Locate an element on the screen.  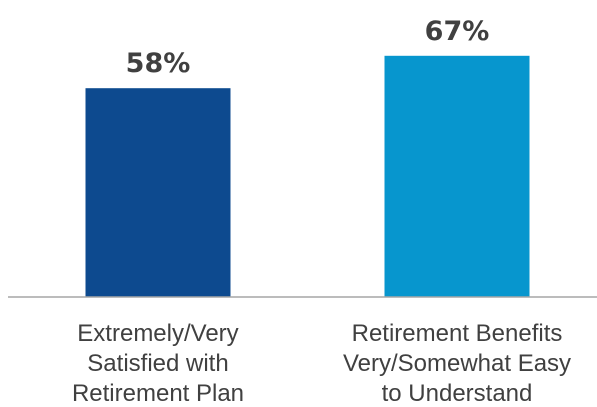
data-label-1: 58% is located at coordinates (158, 63).